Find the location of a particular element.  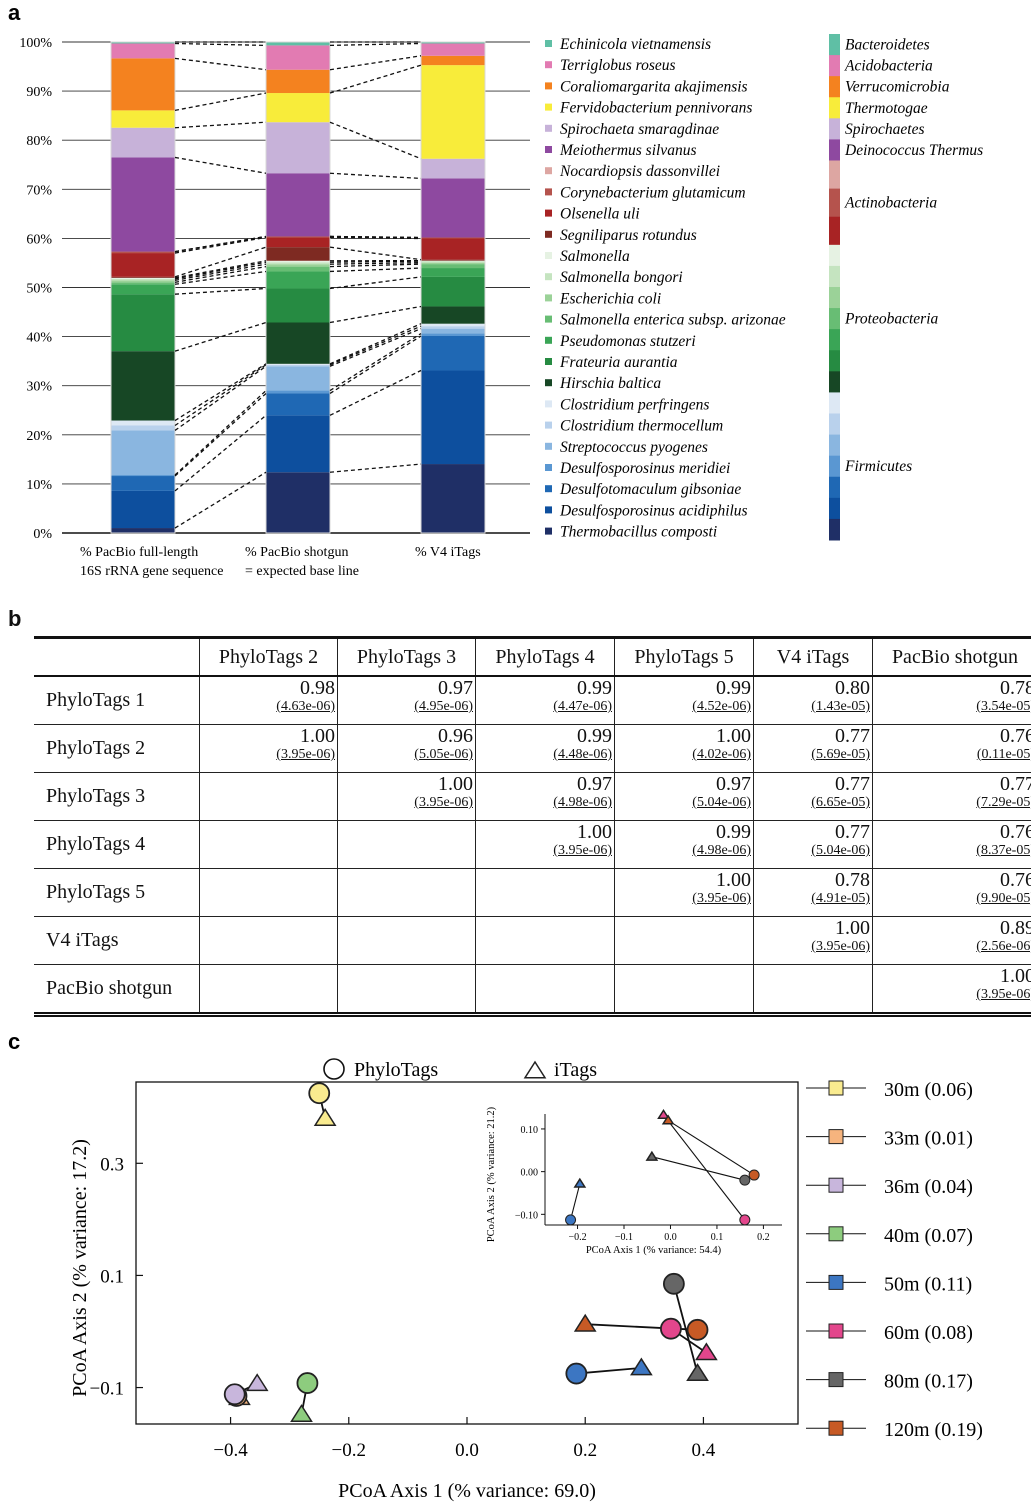

inset-y-tick-label: 0.10 is located at coordinates (530, 1130).